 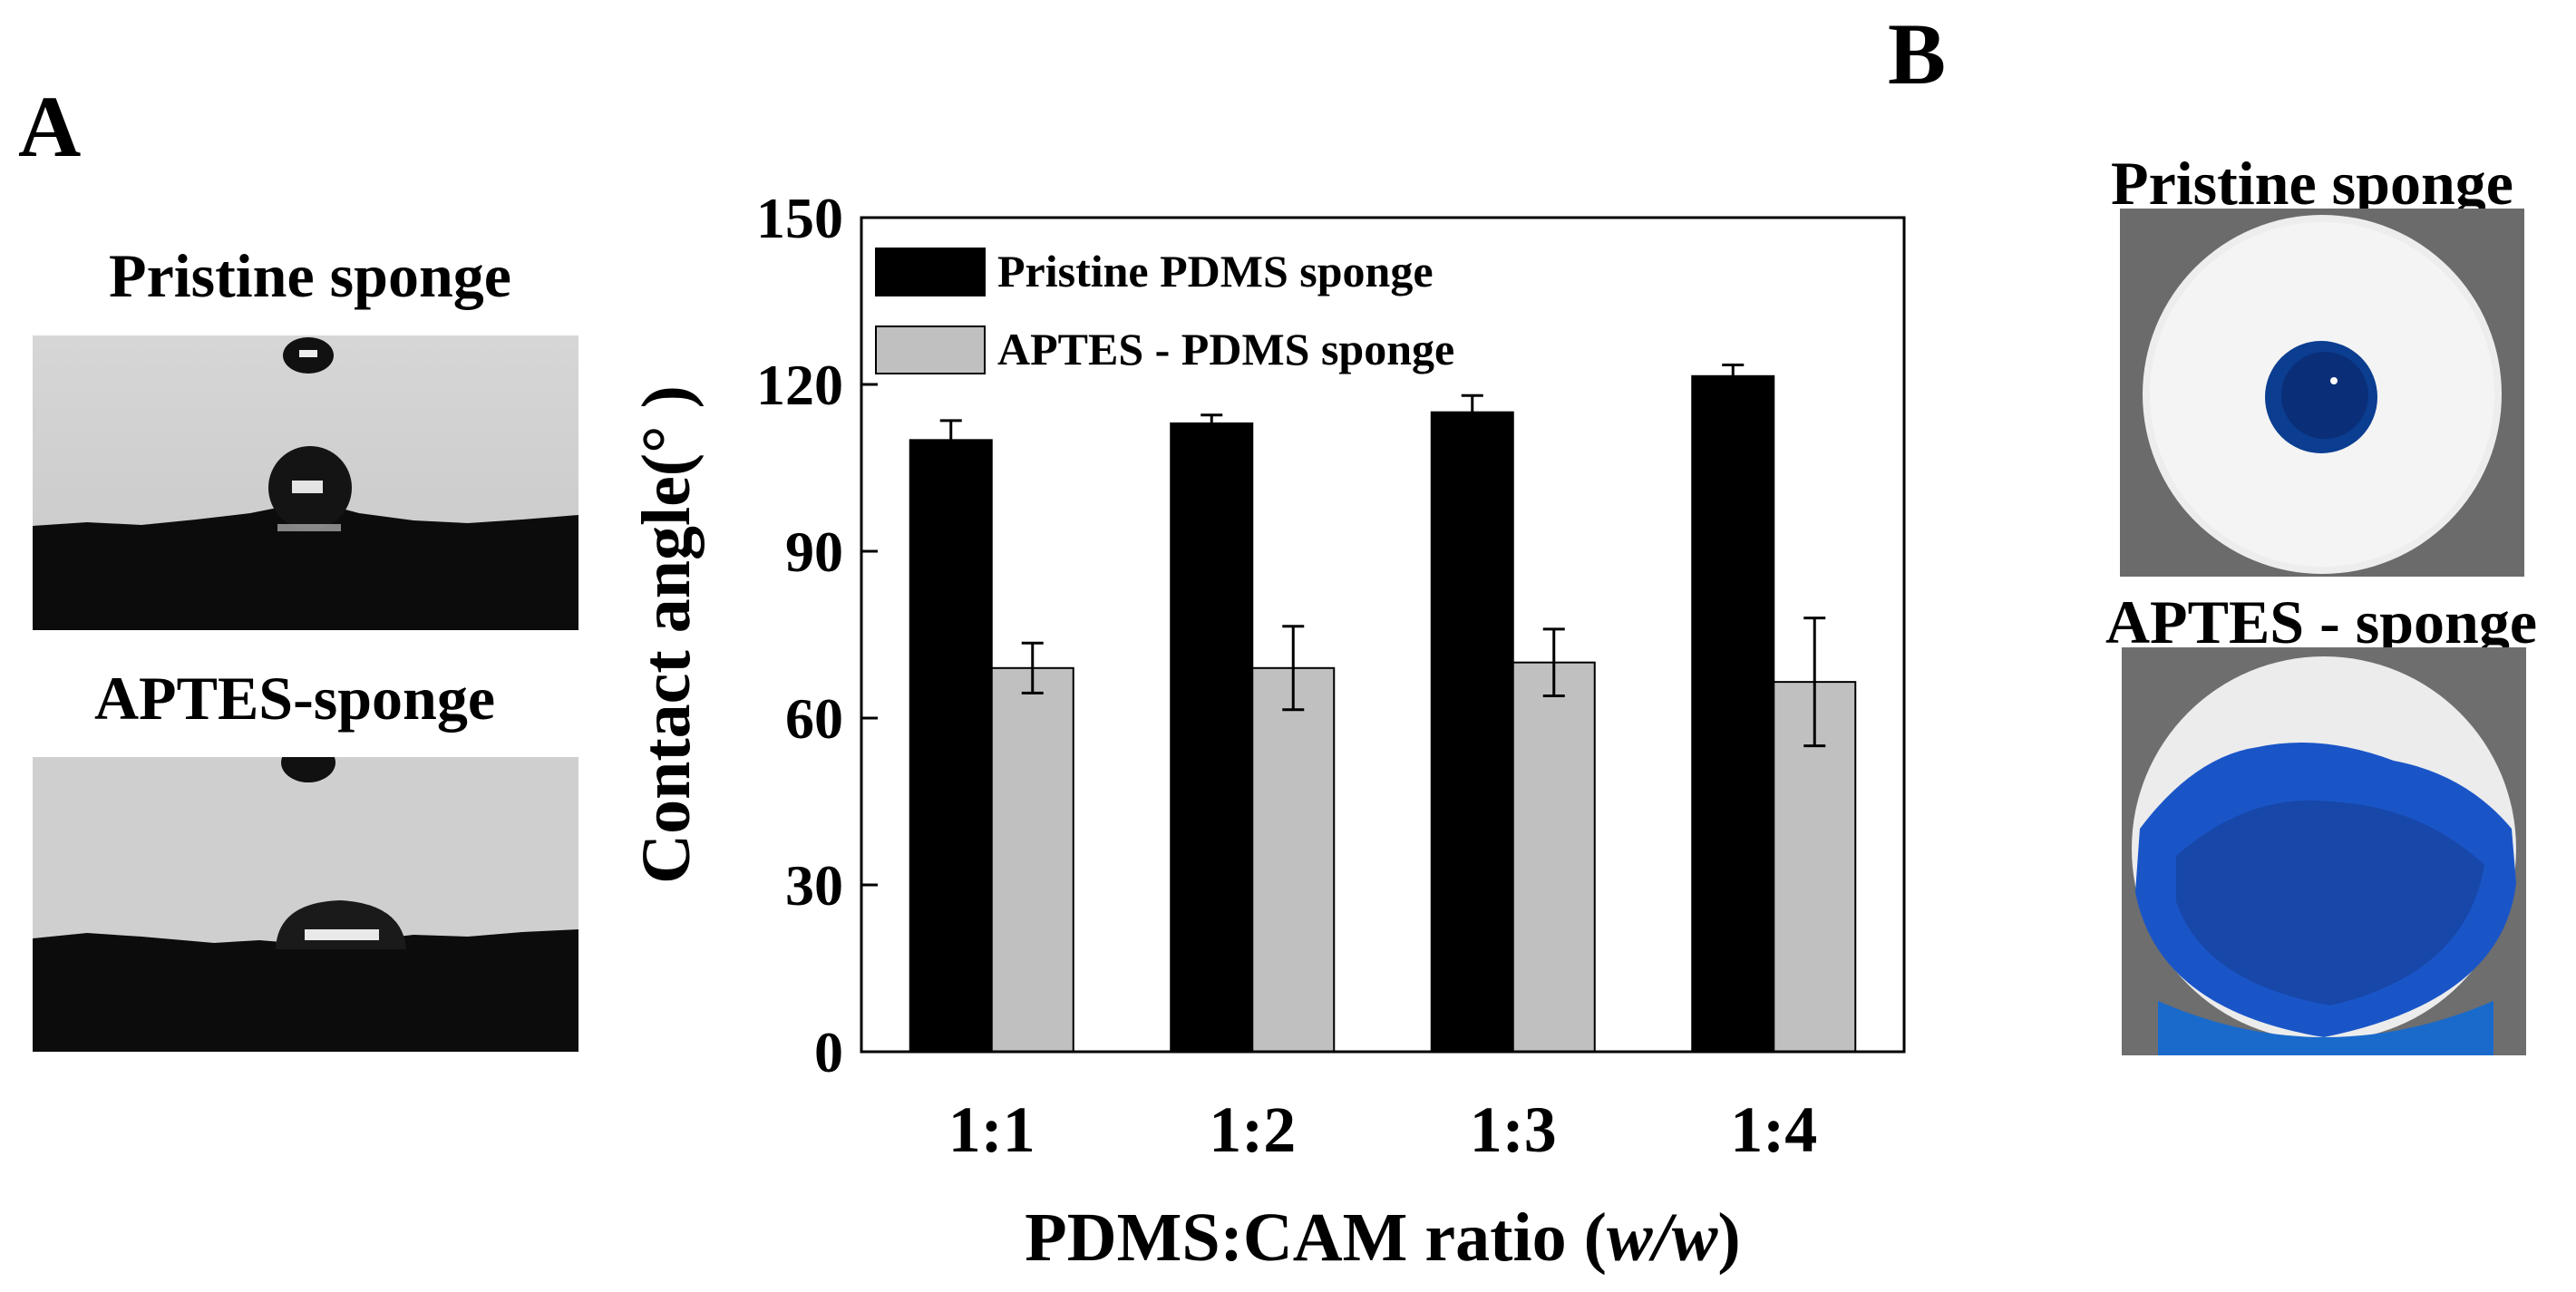 What do you see at coordinates (828, 1052) in the screenshot?
I see `y-tick-label: 0` at bounding box center [828, 1052].